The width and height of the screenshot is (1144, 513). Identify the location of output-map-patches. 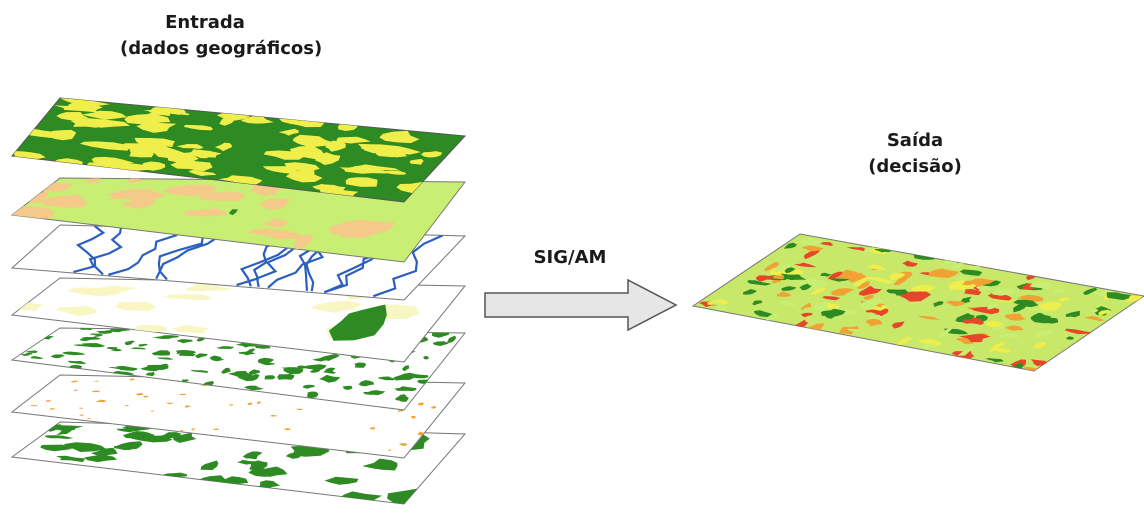
(921, 304).